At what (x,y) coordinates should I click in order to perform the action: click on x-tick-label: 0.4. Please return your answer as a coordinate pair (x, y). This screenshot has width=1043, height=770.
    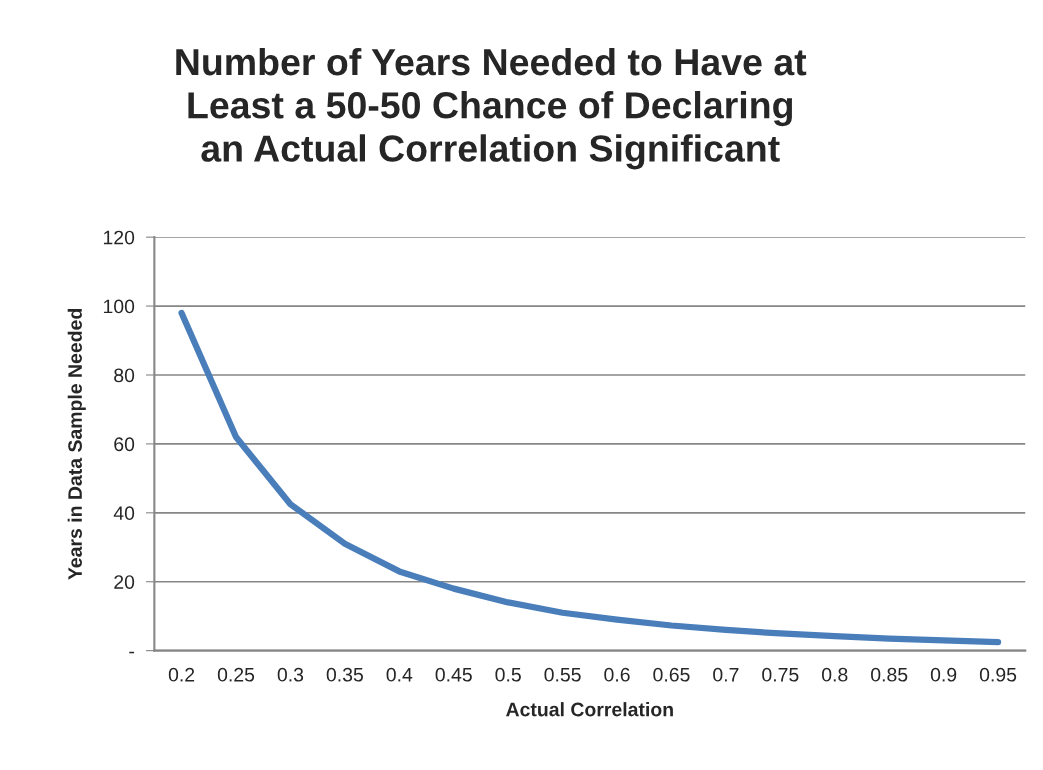
    Looking at the image, I should click on (399, 674).